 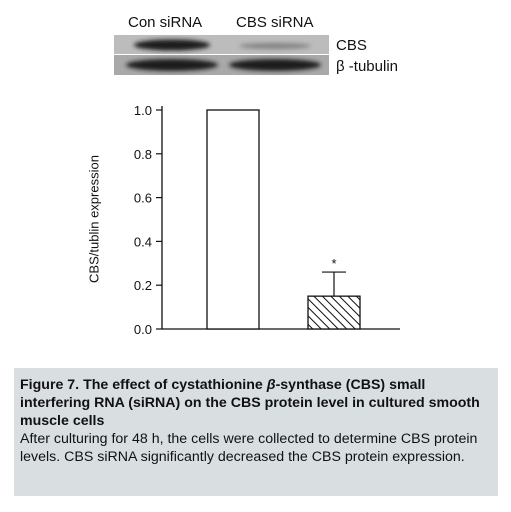 I want to click on tubulin-band-con, so click(x=172, y=65).